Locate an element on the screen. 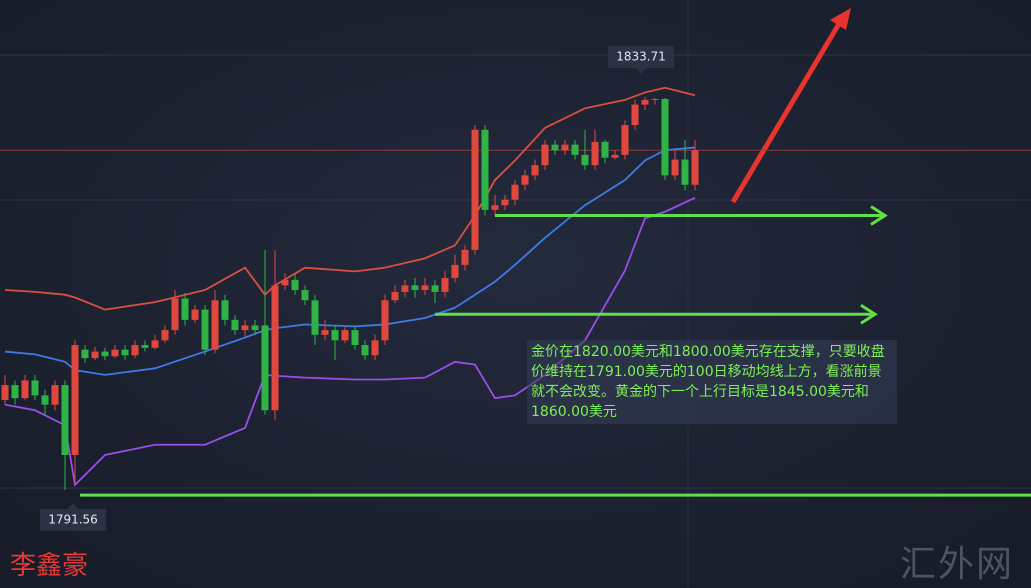 This screenshot has height=588, width=1031. price-label: 1833.71 is located at coordinates (641, 57).